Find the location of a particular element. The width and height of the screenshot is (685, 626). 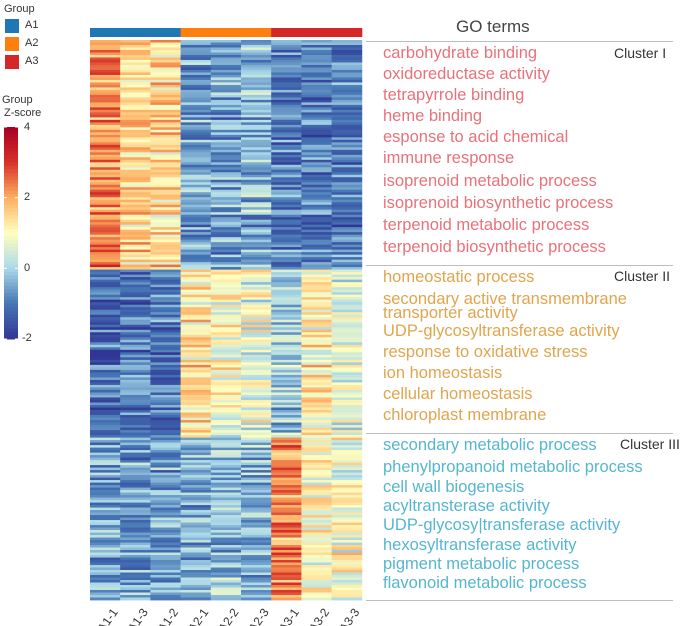

column-label-a3-1: A3-1 is located at coordinates (289, 615).